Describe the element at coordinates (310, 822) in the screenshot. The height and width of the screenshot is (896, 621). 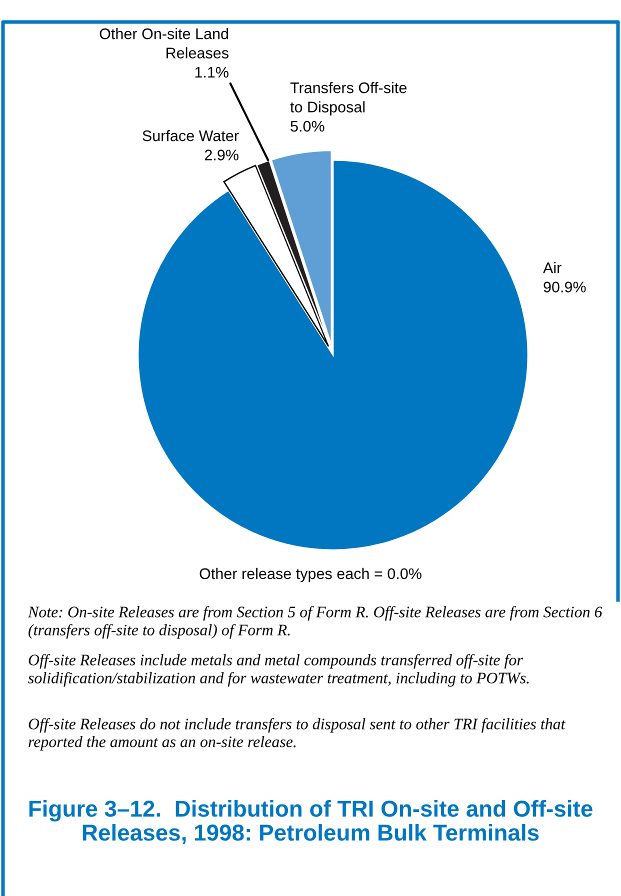
I see `text: Figure 3–12. Distribution of TRI On-site and Off-site Releases, 1998: Petroleum Bulk Terminals` at that location.